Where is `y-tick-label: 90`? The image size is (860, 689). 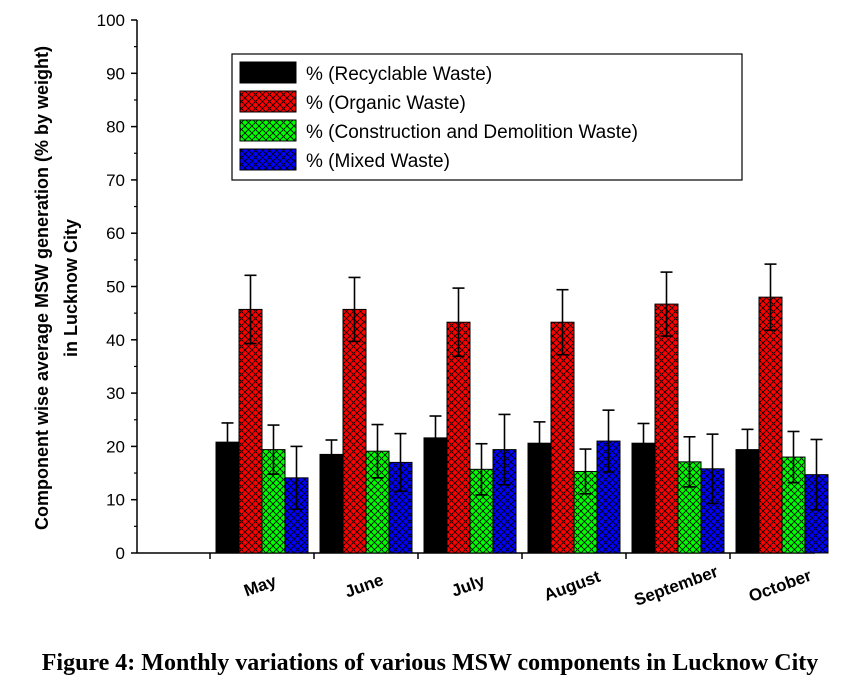 y-tick-label: 90 is located at coordinates (115, 73).